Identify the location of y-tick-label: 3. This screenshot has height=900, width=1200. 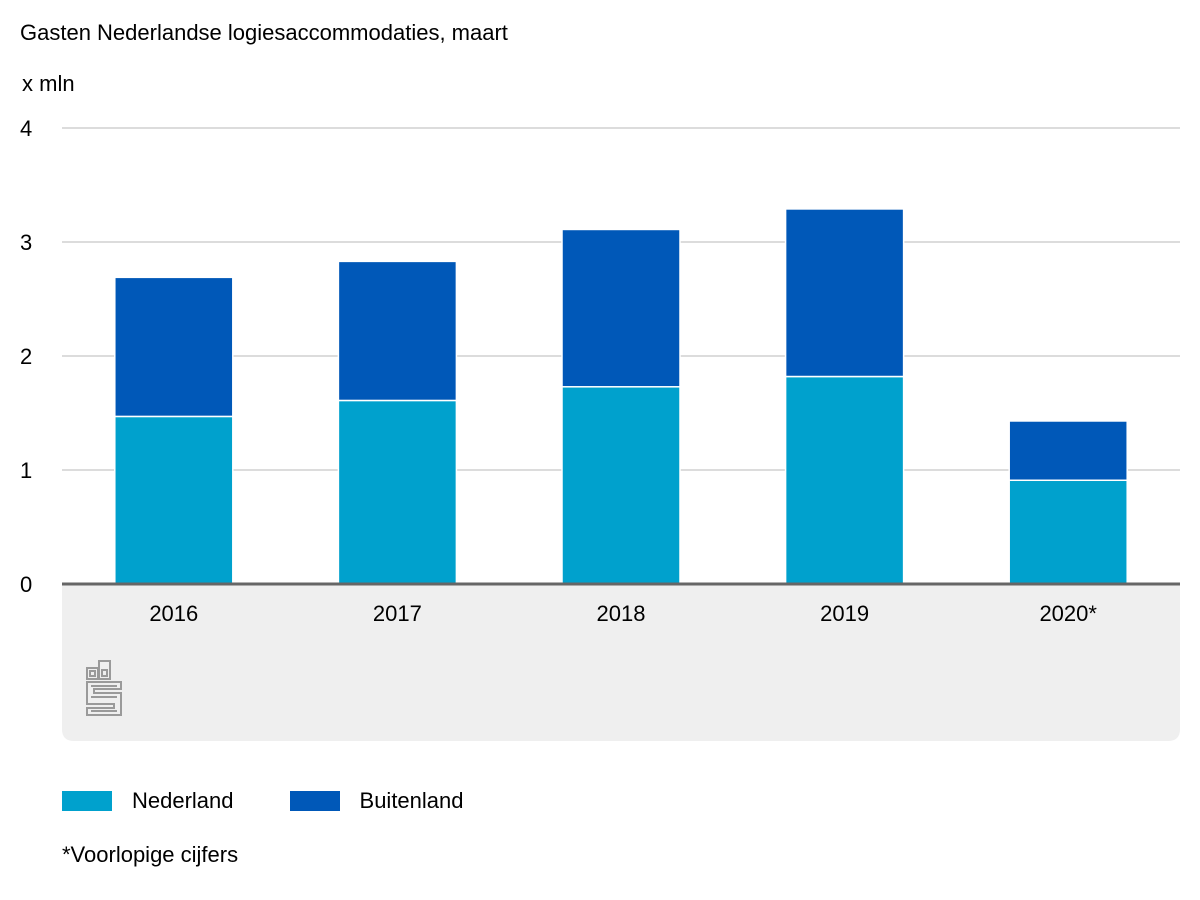
(26, 242).